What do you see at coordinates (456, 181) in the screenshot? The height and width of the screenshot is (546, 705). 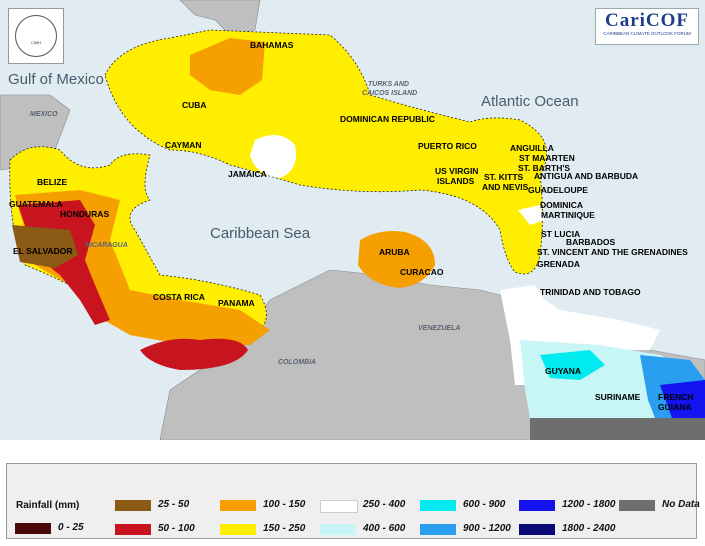 I see `country-label: ISLANDS` at bounding box center [456, 181].